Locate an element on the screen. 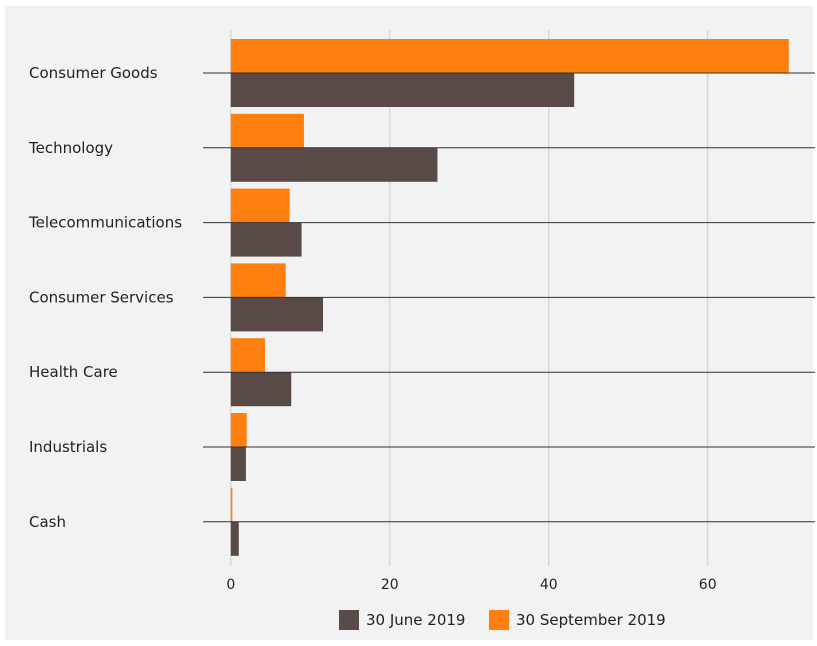  legend-label: 30 June 2019 is located at coordinates (415, 620).